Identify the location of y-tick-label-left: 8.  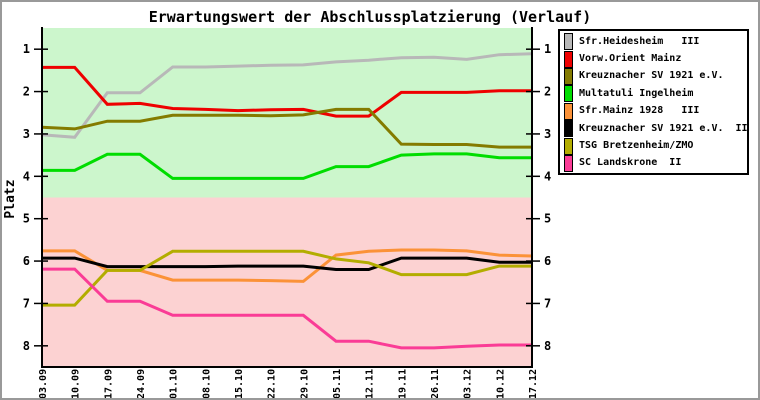
(26, 346).